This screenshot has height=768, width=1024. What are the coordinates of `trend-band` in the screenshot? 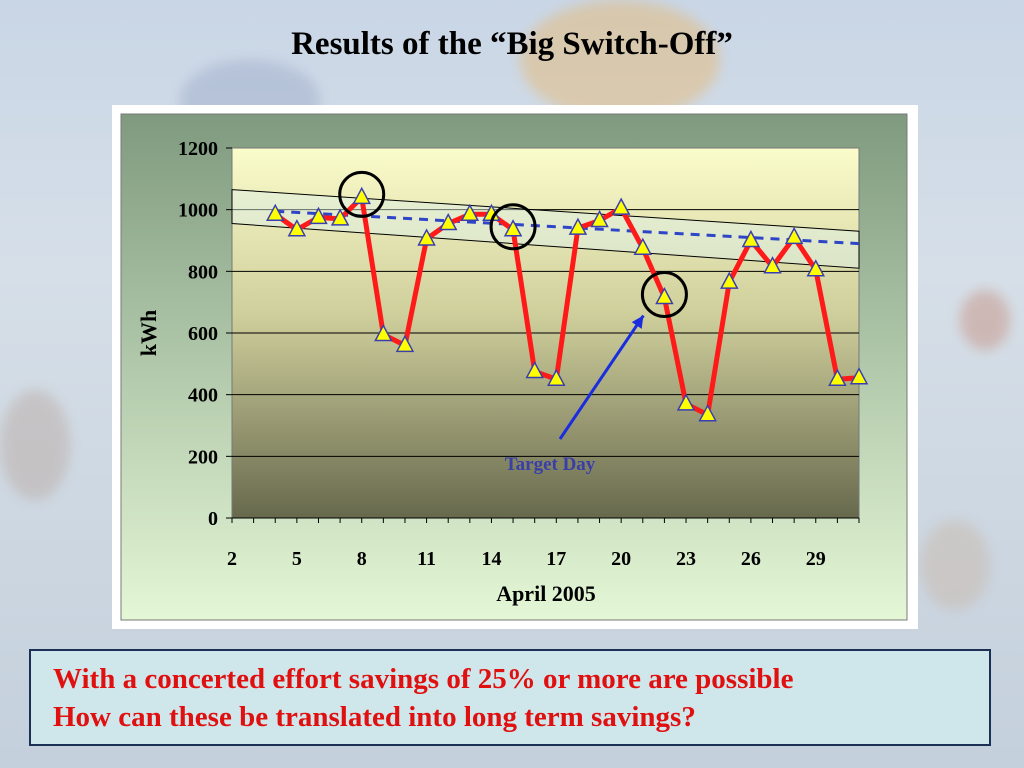 It's located at (545, 229).